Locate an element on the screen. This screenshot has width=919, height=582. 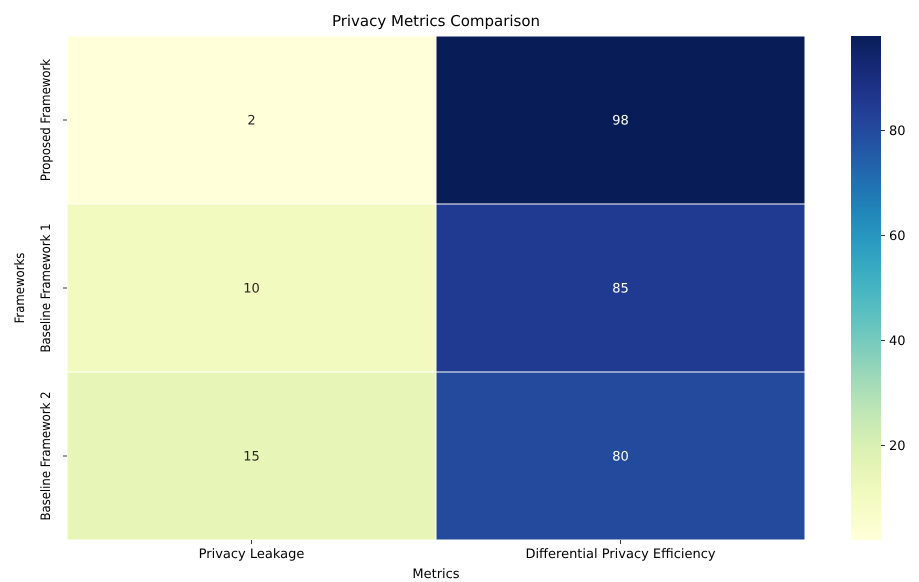
chart-title: Privacy Metrics Comparison is located at coordinates (436, 21).